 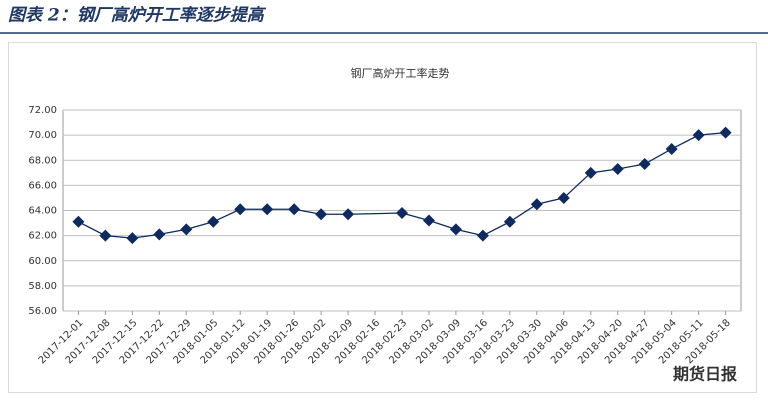 What do you see at coordinates (42, 236) in the screenshot?
I see `y-tick-label: 62.00` at bounding box center [42, 236].